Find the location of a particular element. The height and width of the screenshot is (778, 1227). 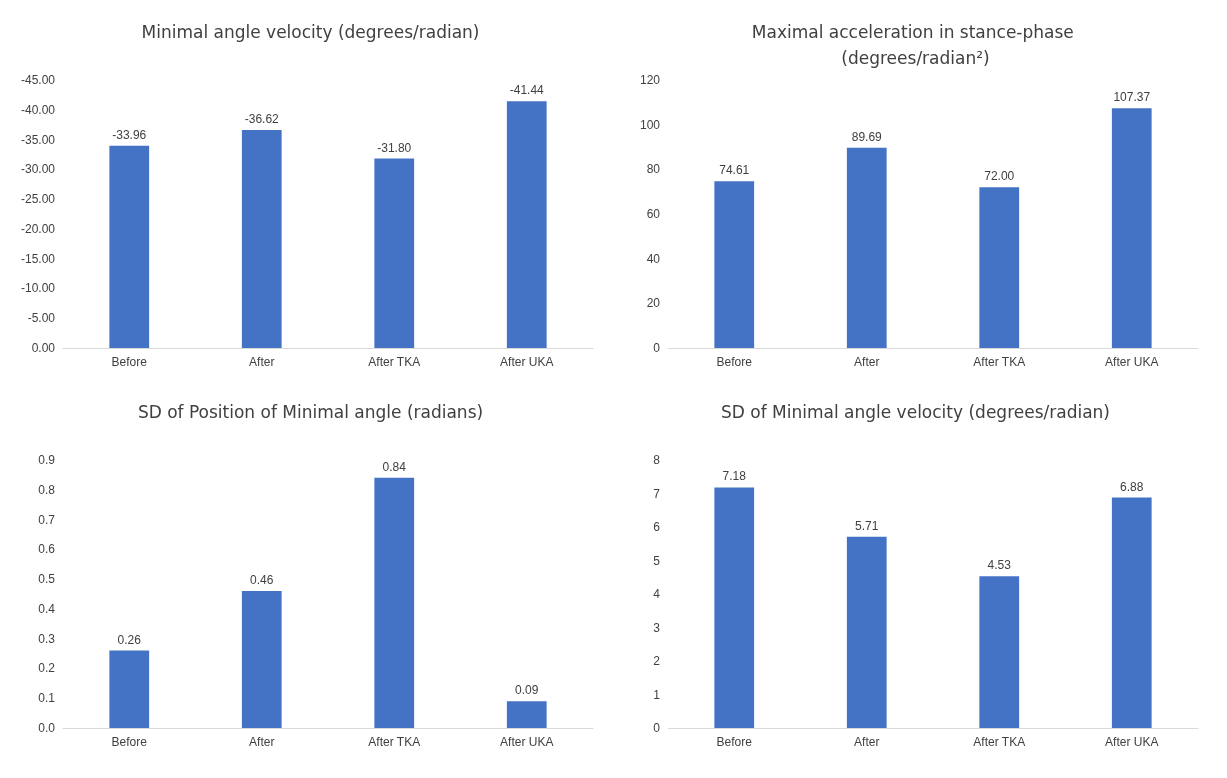

y-tick-label: 0.6 is located at coordinates (47, 549).